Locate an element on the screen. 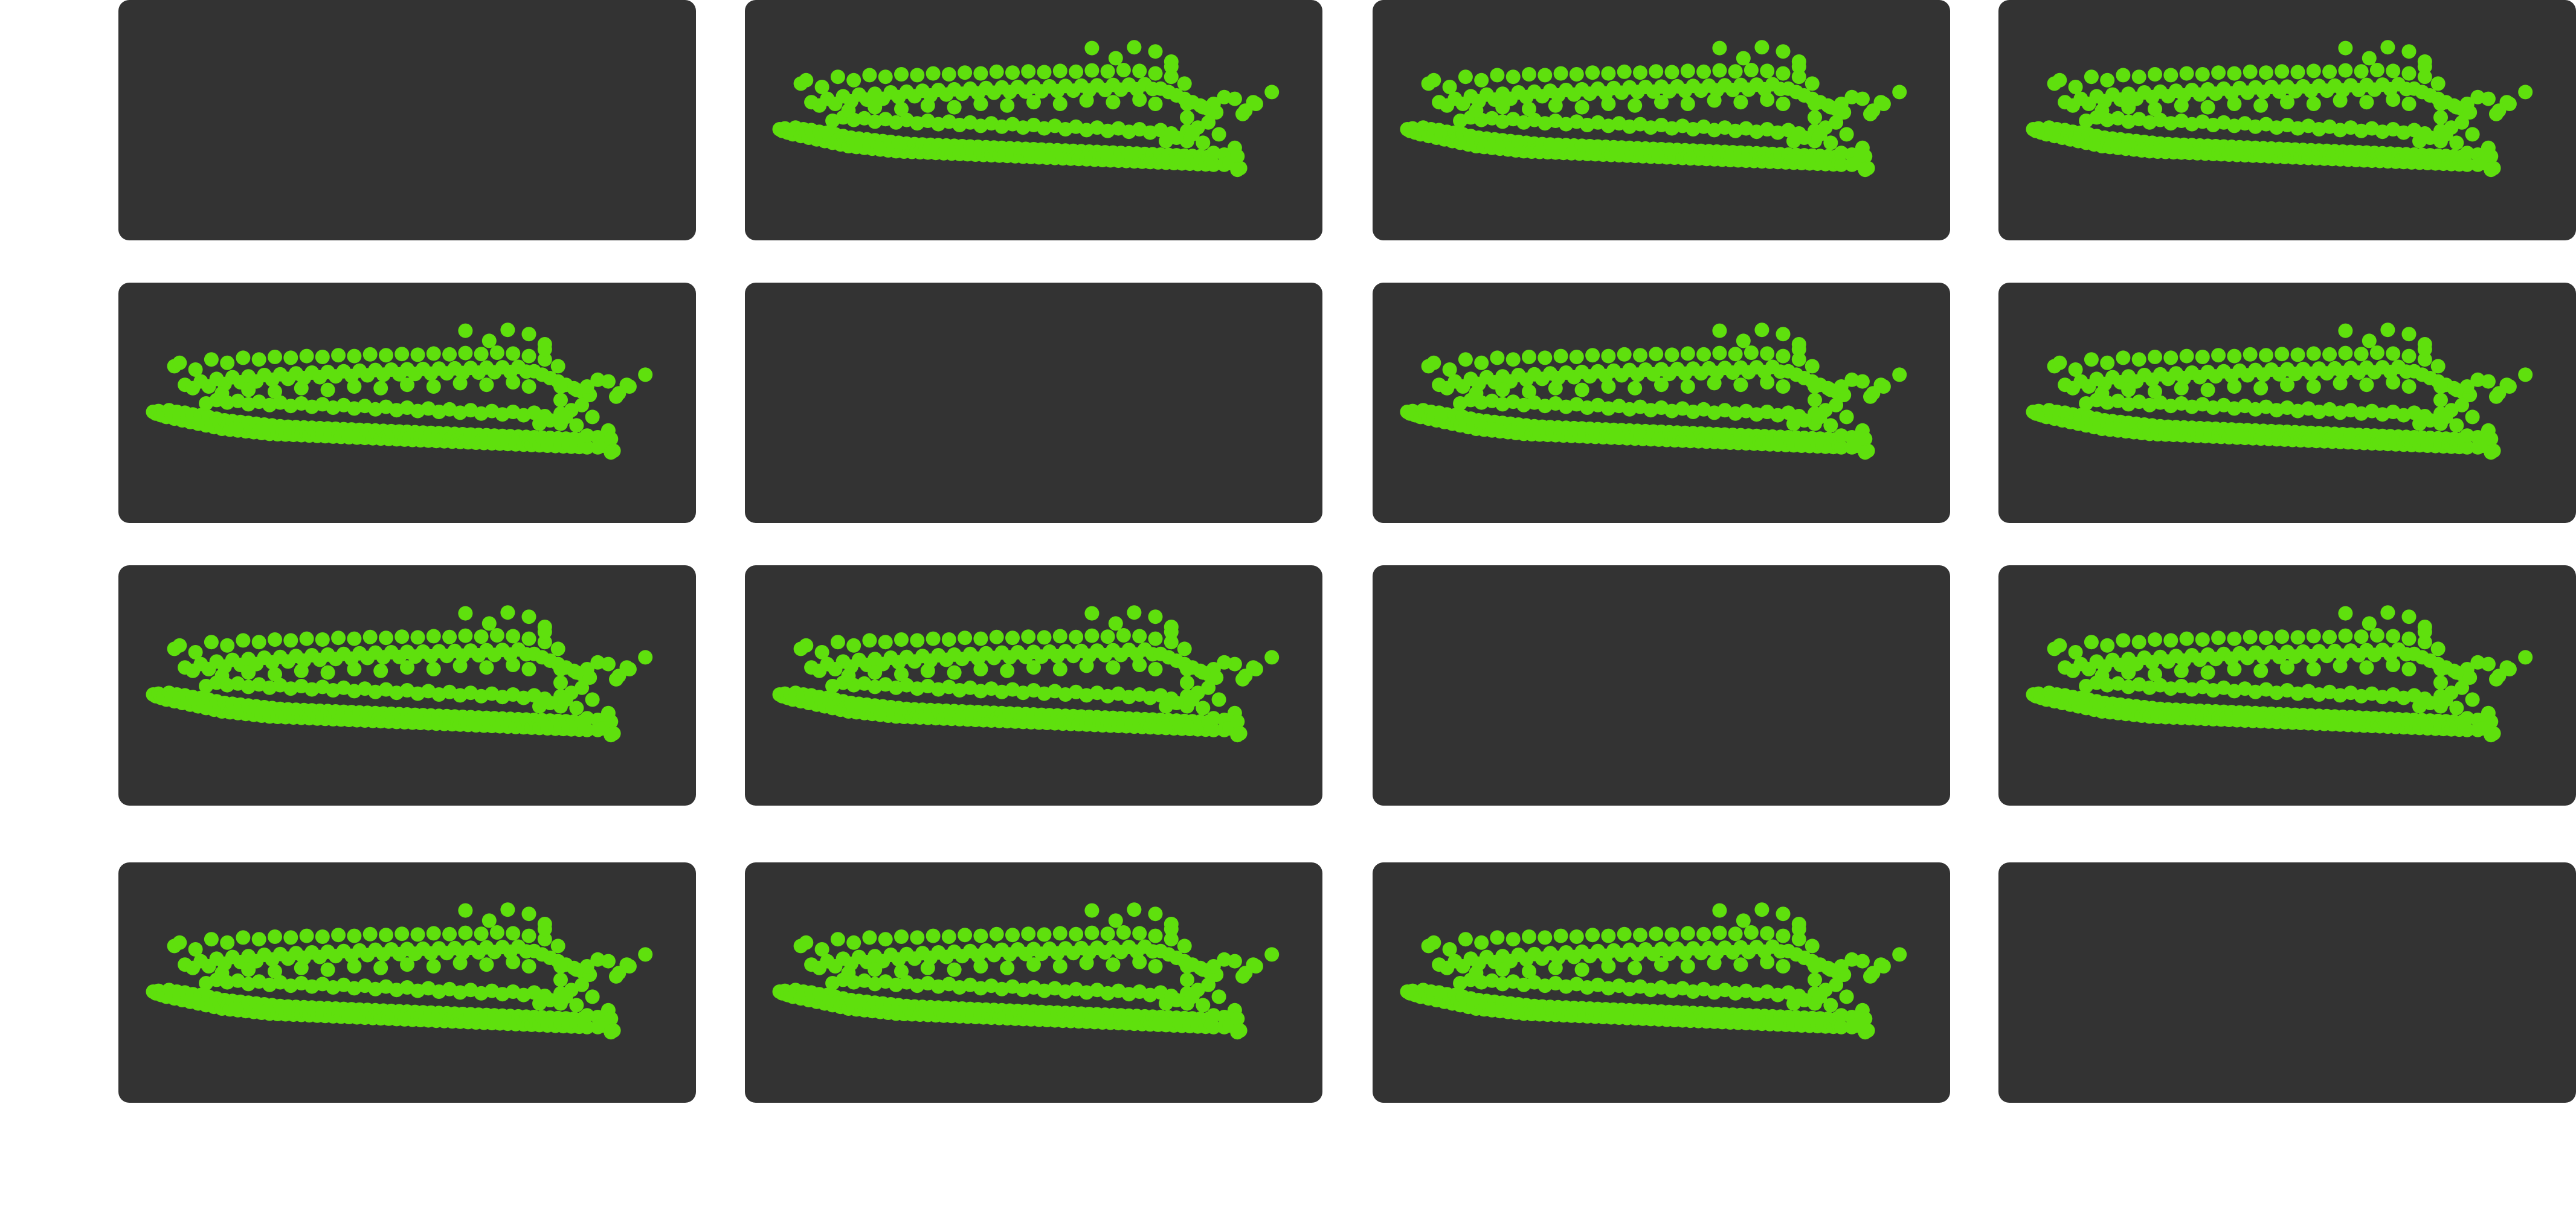 The image size is (2576, 1232). panel-r4-c3 is located at coordinates (1661, 982).